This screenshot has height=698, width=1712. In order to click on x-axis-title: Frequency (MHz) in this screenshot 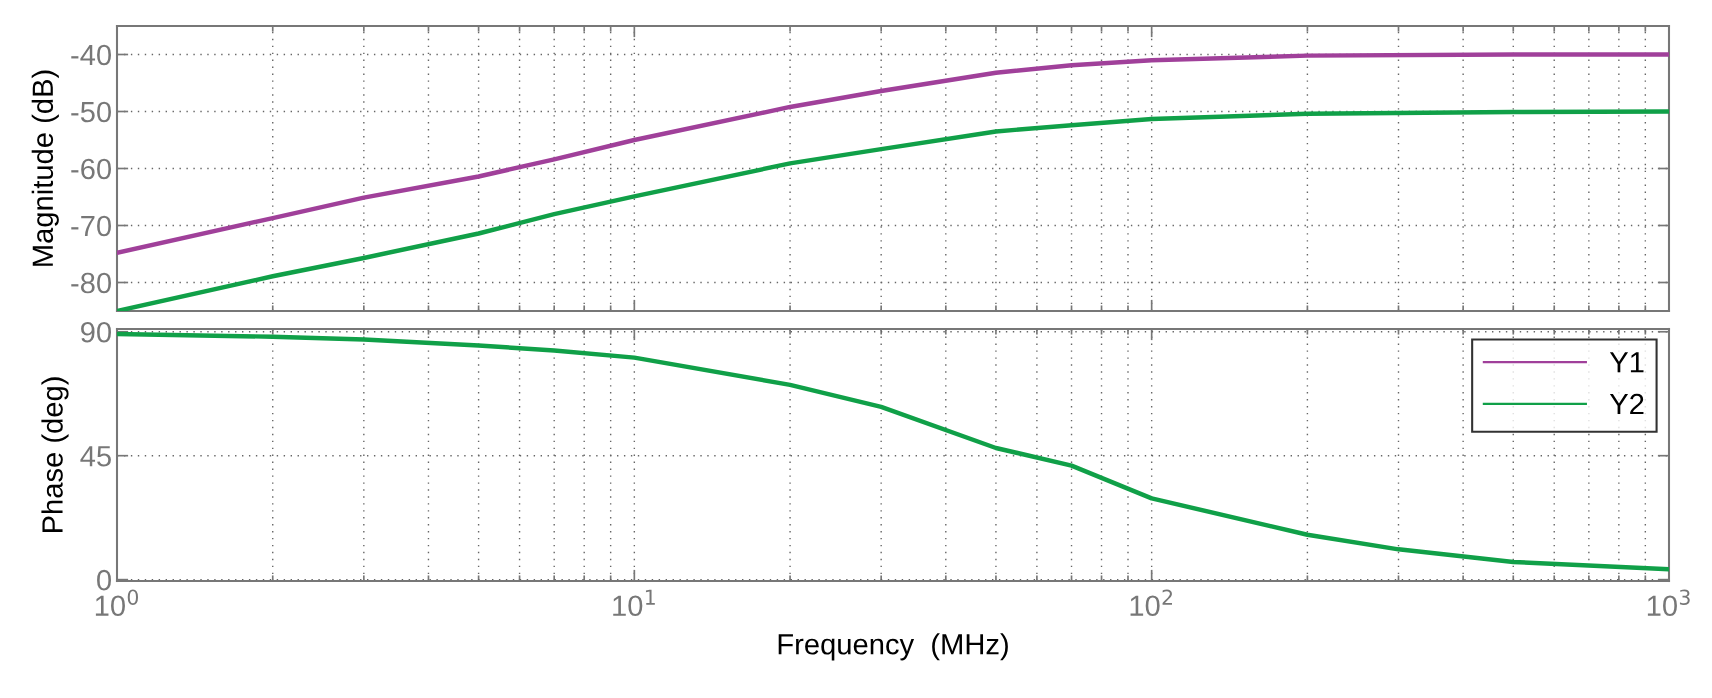, I will do `click(893, 647)`.